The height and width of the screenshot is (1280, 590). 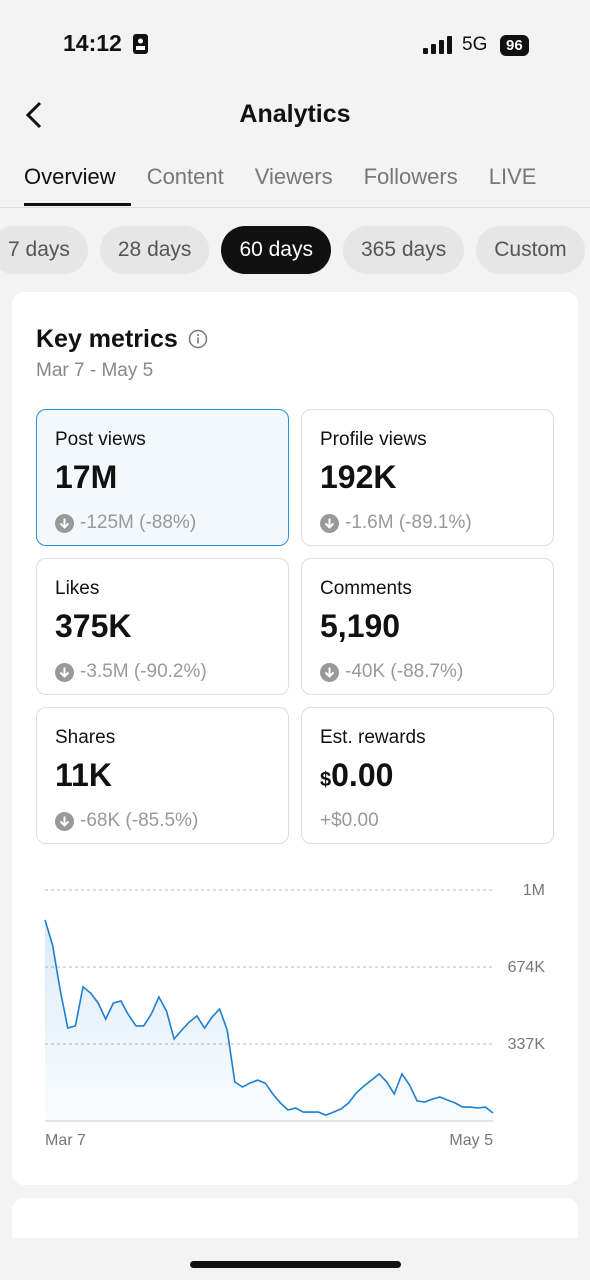 I want to click on change: -3.5M (-90.2%), so click(x=143, y=671).